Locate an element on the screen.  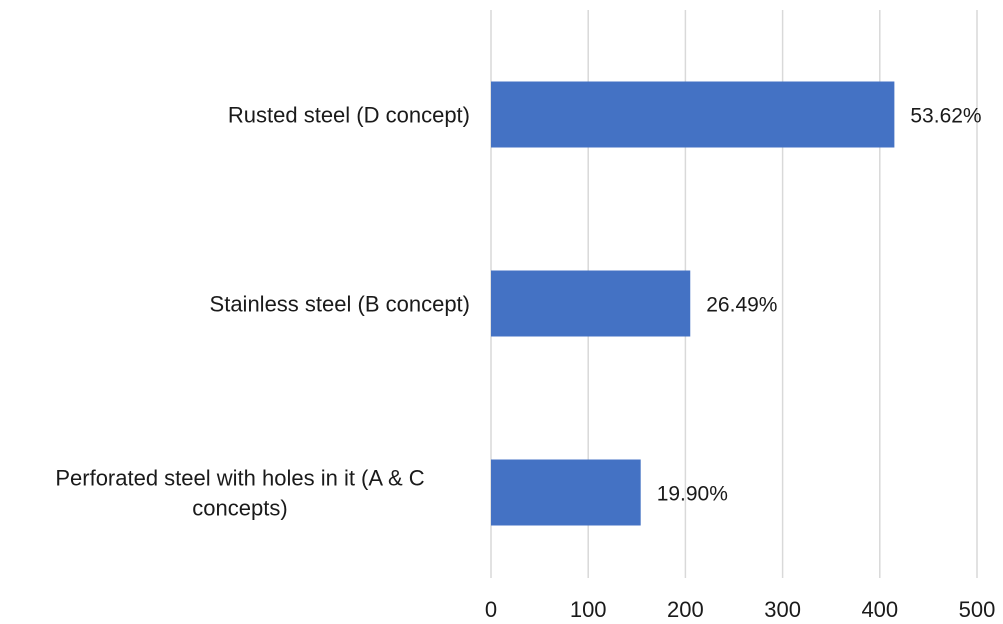
category-label-line: Perforated steel with holes in it (A & C is located at coordinates (239, 478).